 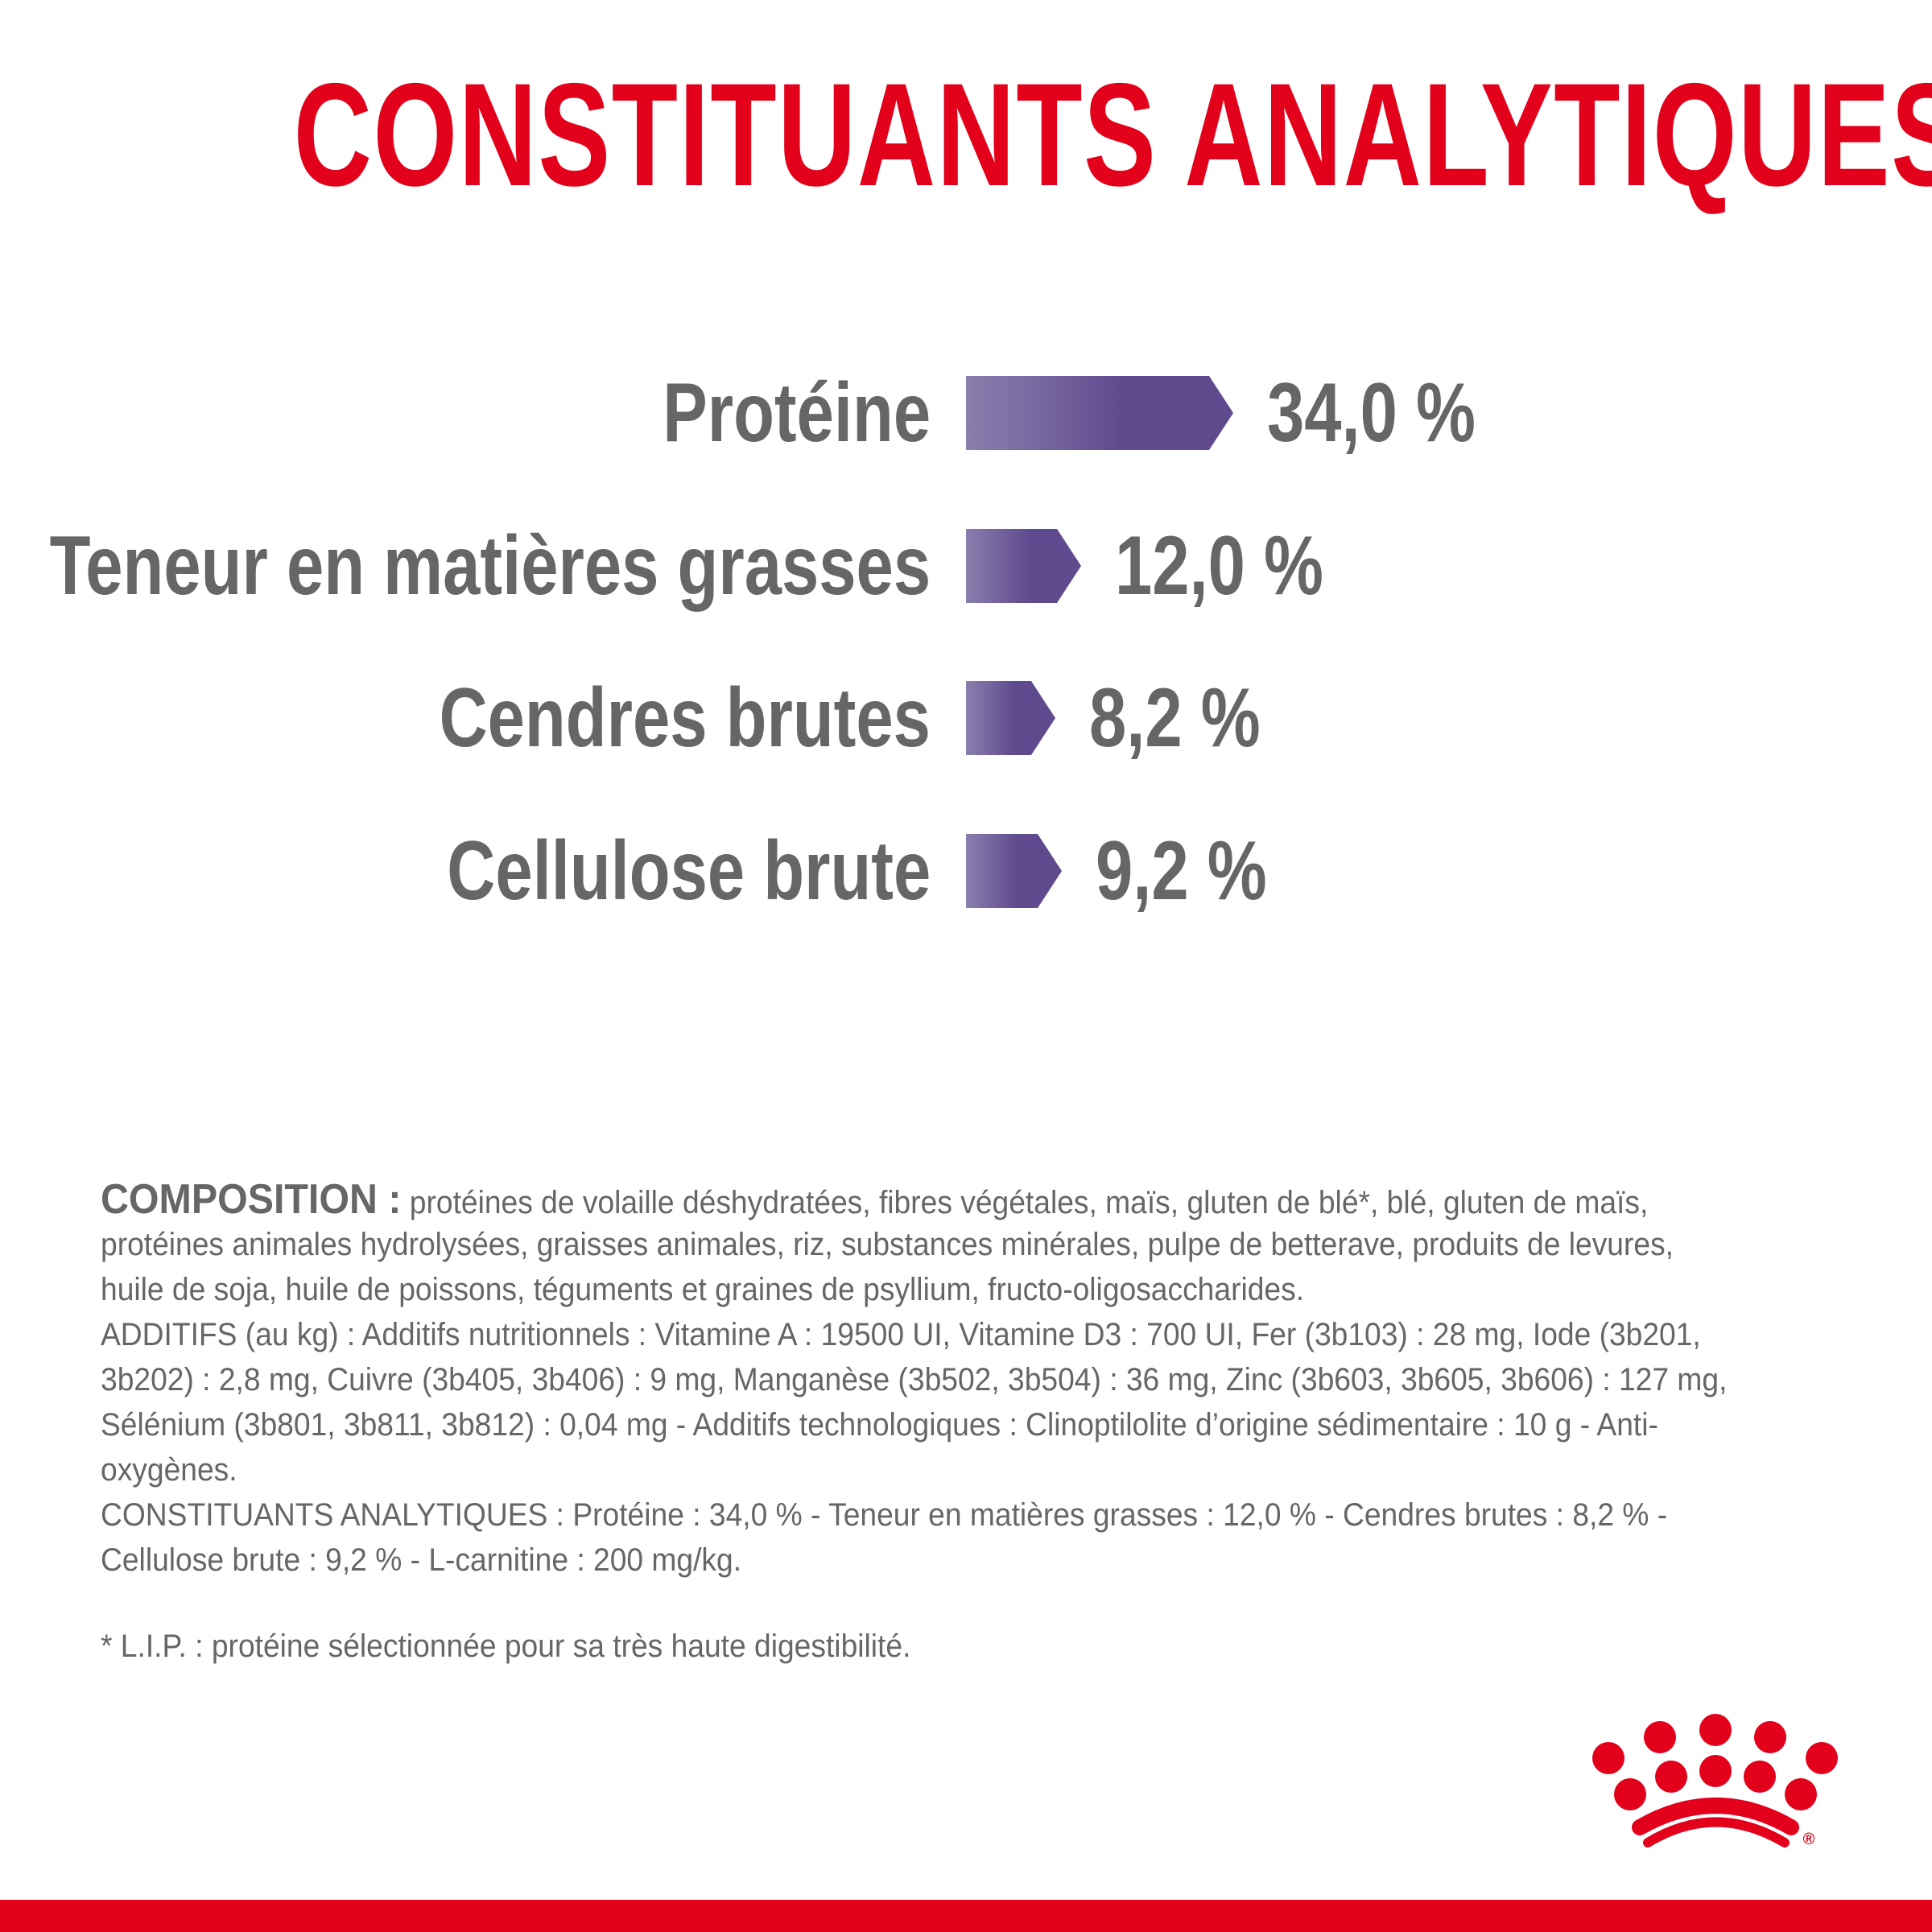 I want to click on royal-canin-crown-logo-icon: ®, so click(x=1715, y=1781).